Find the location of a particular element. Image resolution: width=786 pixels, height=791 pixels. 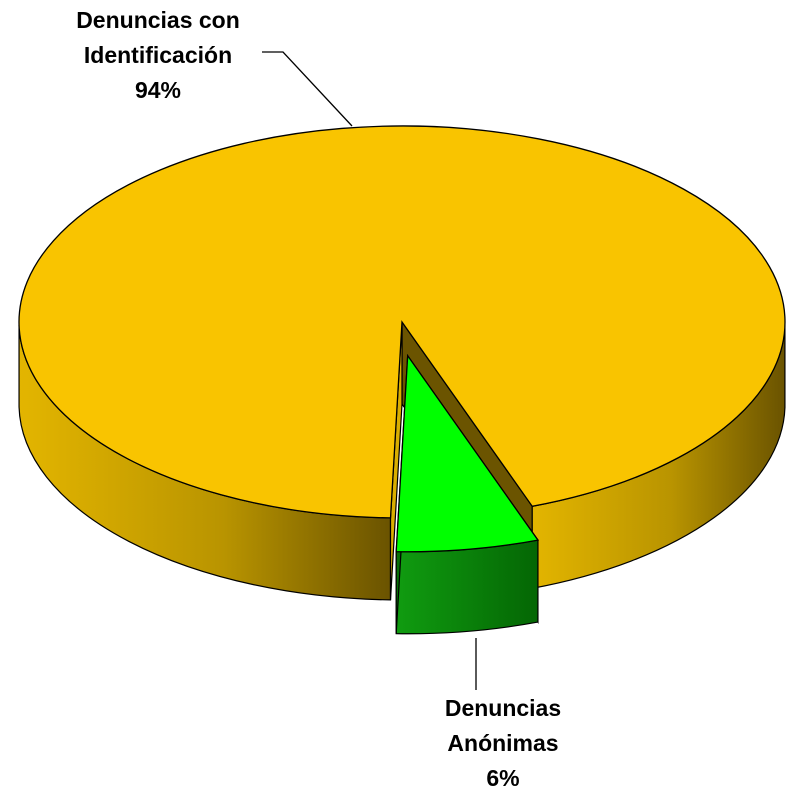

slice-label-1: Denuncias Anónimas 6% is located at coordinates (503, 714).